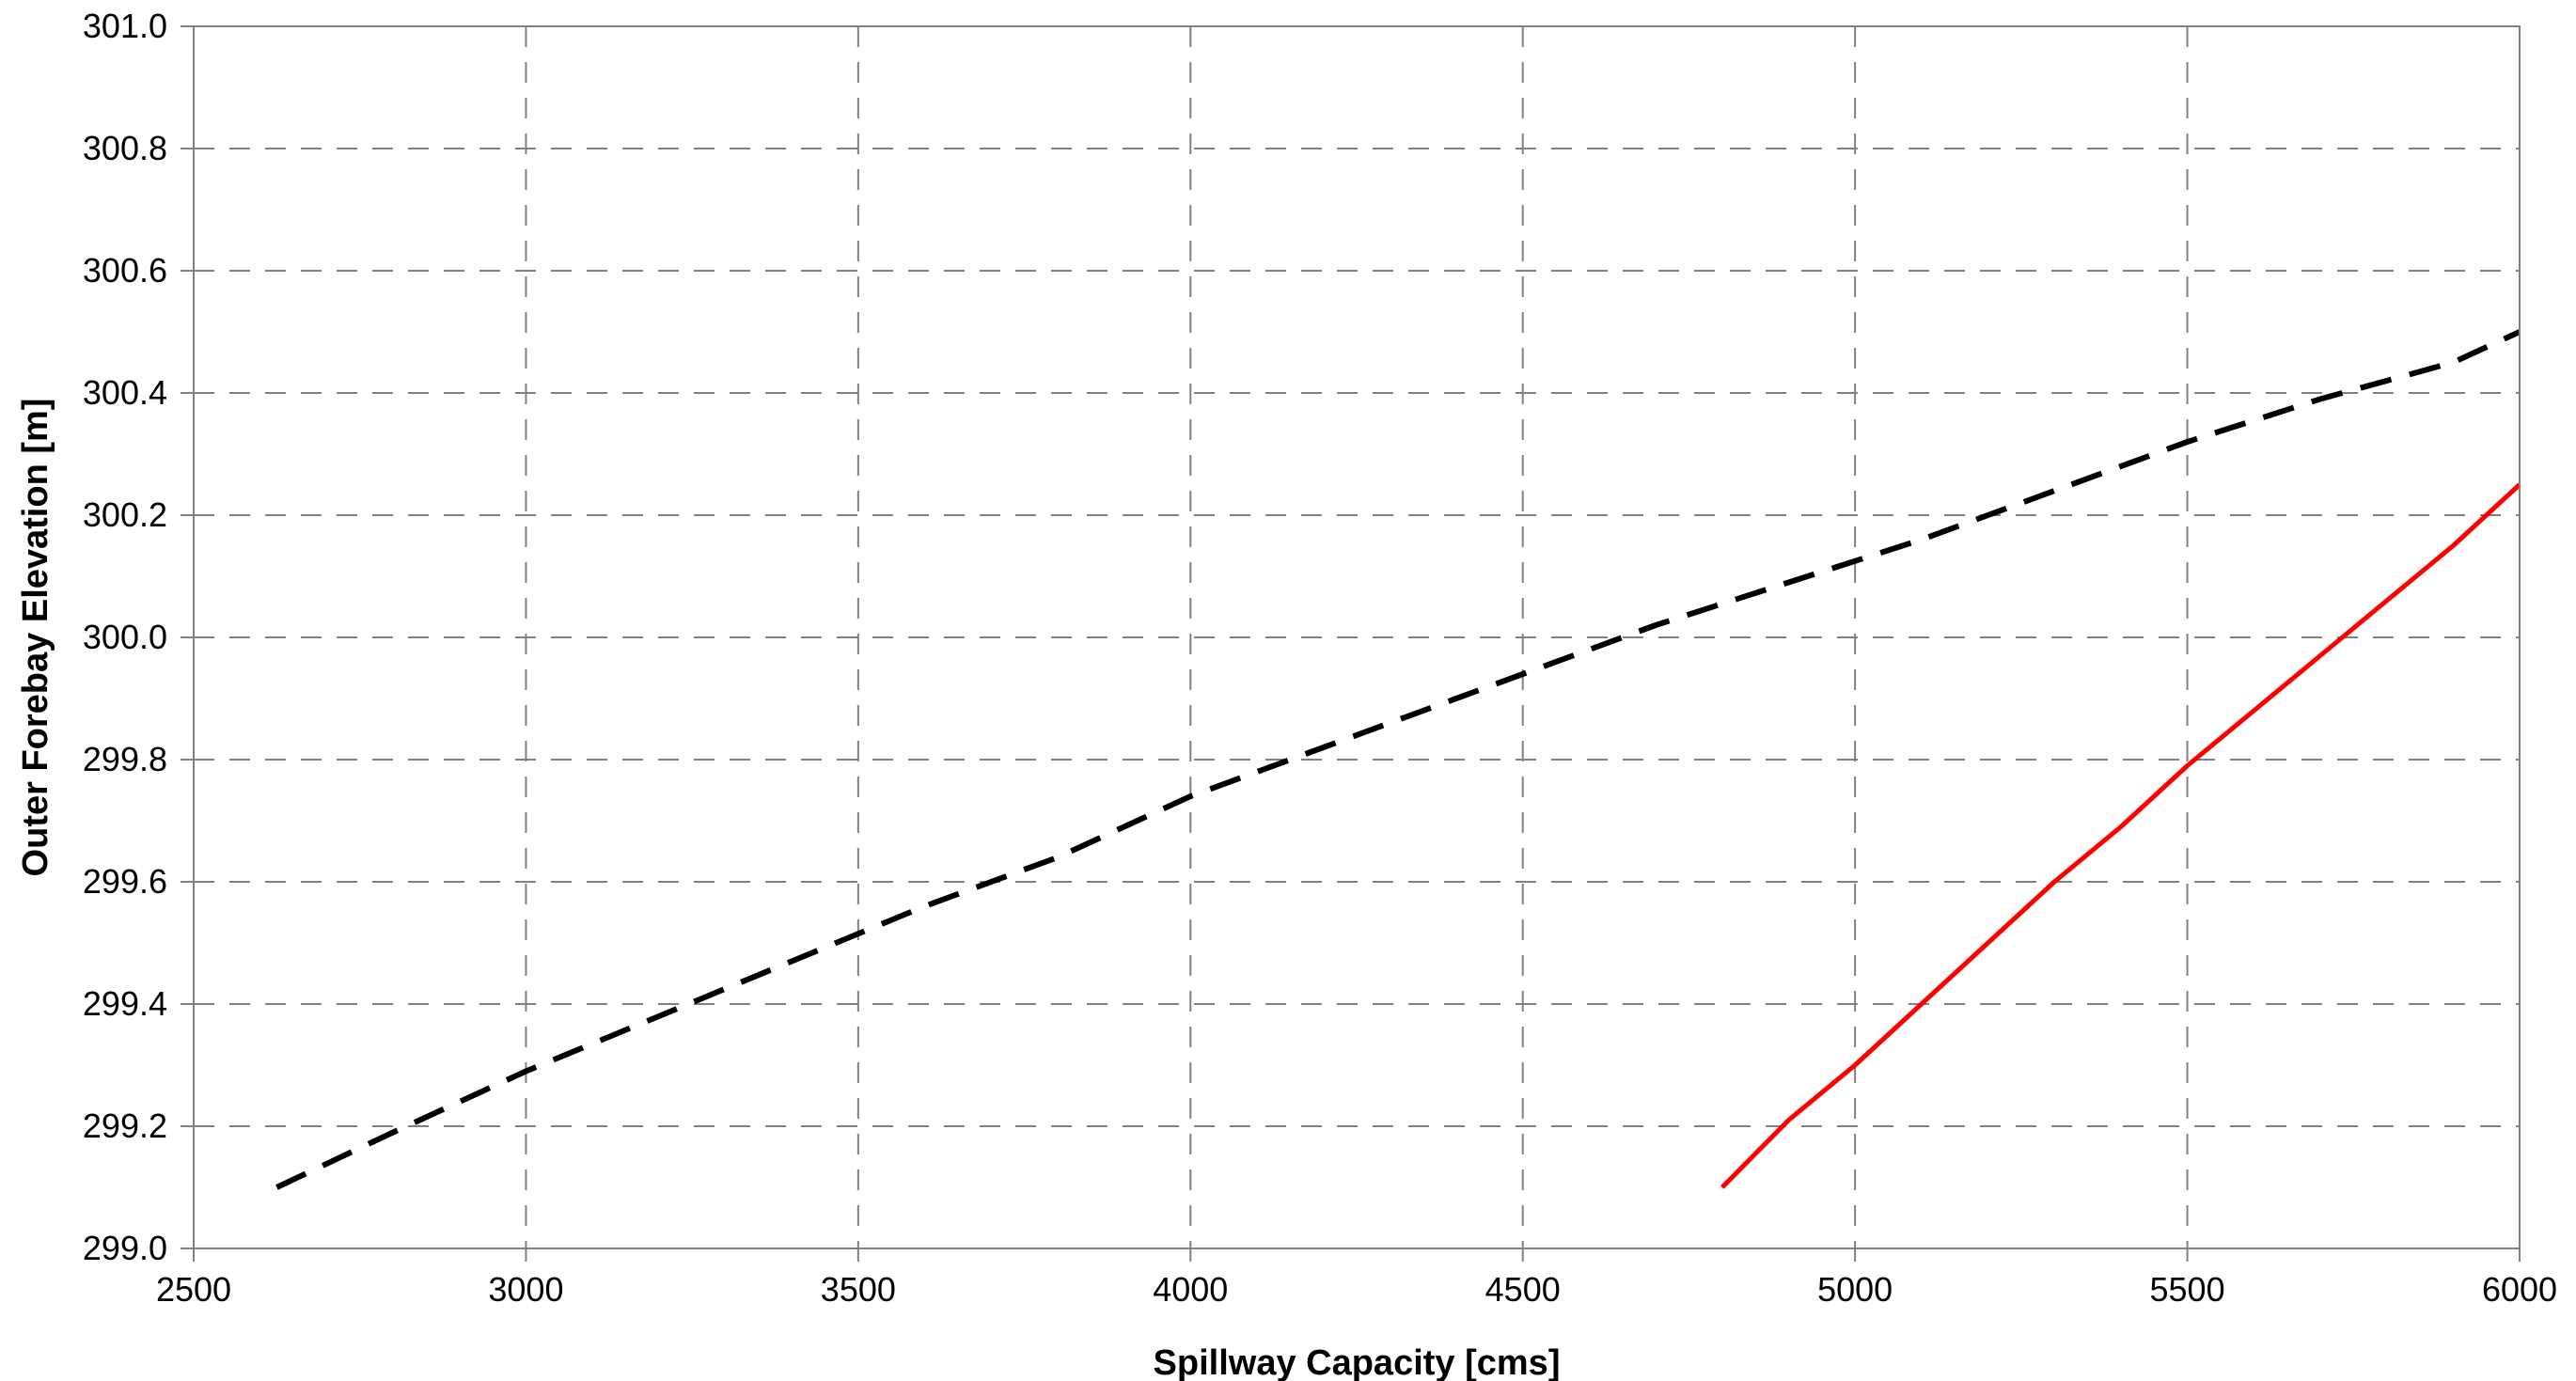 The width and height of the screenshot is (2576, 1381). I want to click on y-tick-label: 299.0, so click(125, 1248).